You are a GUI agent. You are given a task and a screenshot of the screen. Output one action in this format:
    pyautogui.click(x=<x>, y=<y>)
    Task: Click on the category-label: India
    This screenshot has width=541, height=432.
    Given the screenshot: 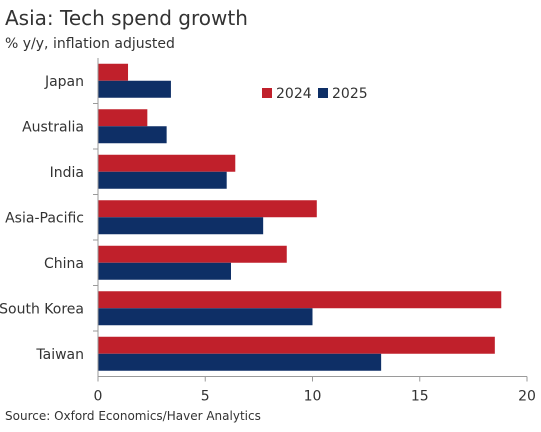 What is the action you would take?
    pyautogui.click(x=67, y=173)
    